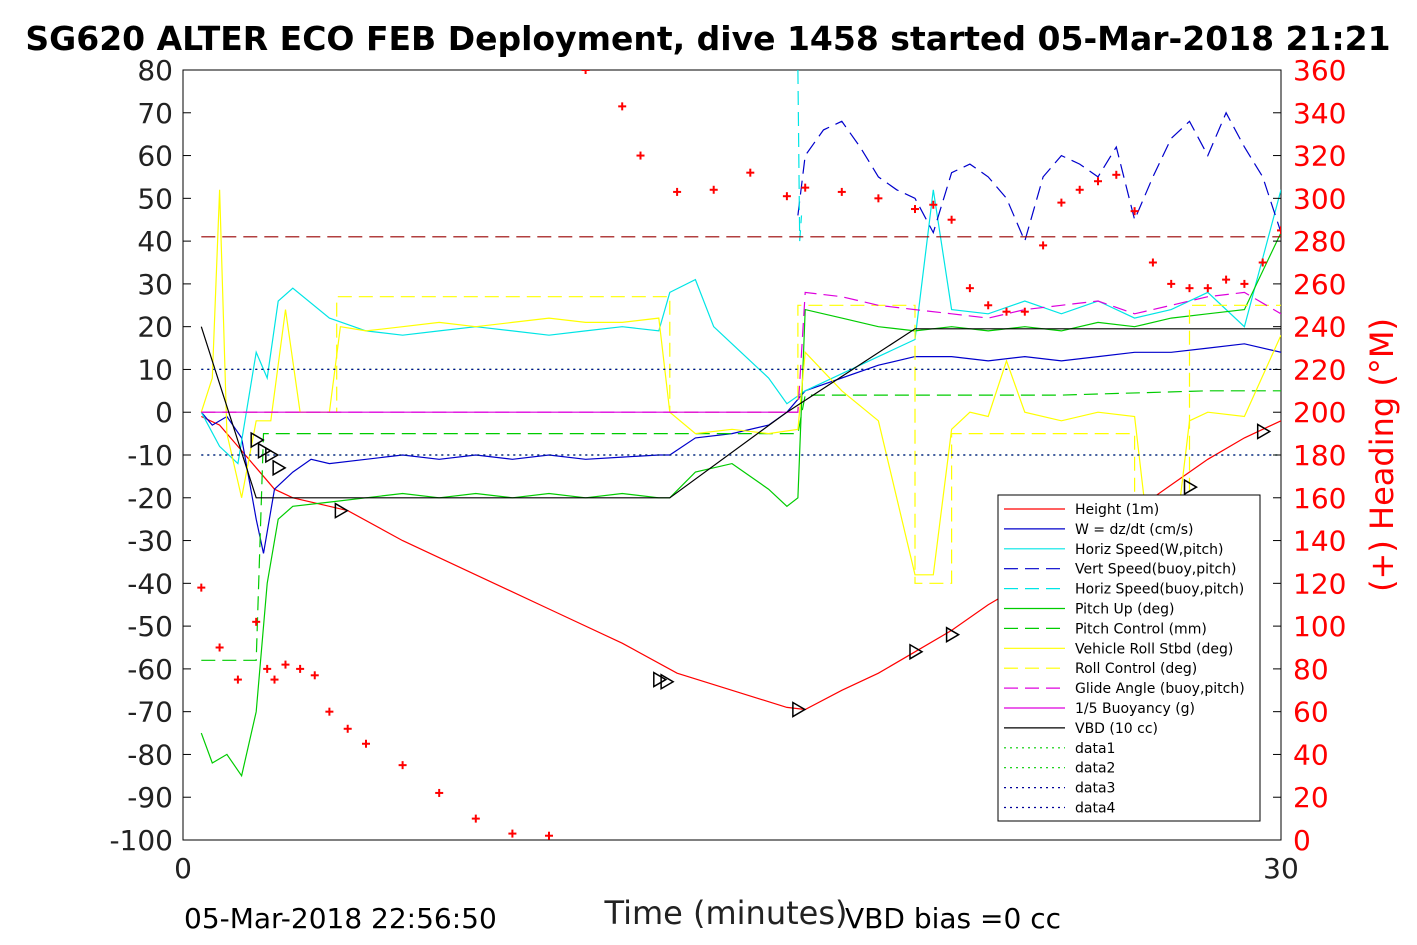  I want to click on y2-tick-label: 220, so click(1319, 369).